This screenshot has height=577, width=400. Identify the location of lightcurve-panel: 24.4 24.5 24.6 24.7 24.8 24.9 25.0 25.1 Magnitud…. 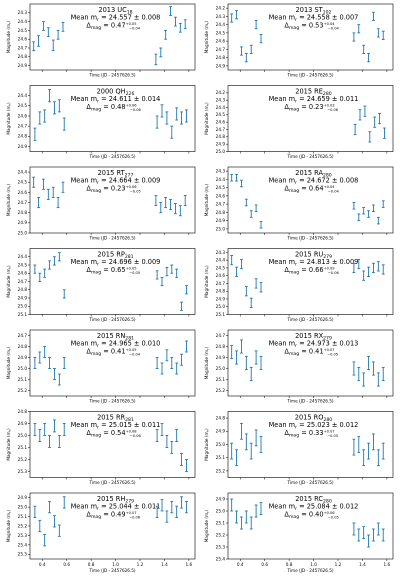
(101, 285).